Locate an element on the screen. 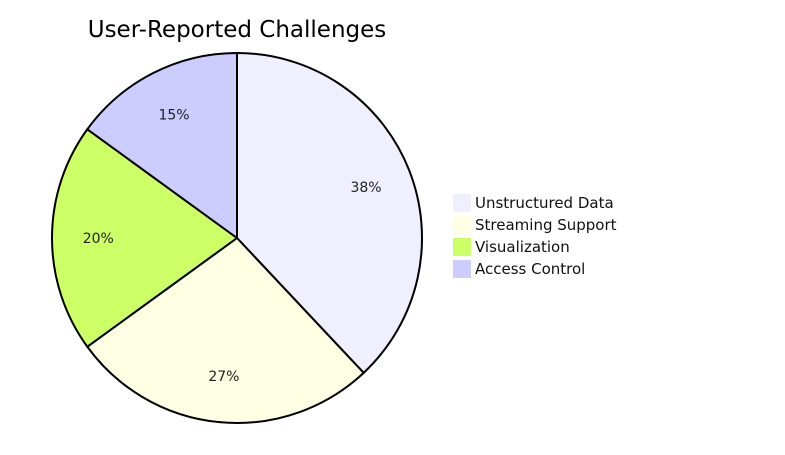 This screenshot has height=455, width=785. legend-label: Unstructured Data is located at coordinates (544, 203).